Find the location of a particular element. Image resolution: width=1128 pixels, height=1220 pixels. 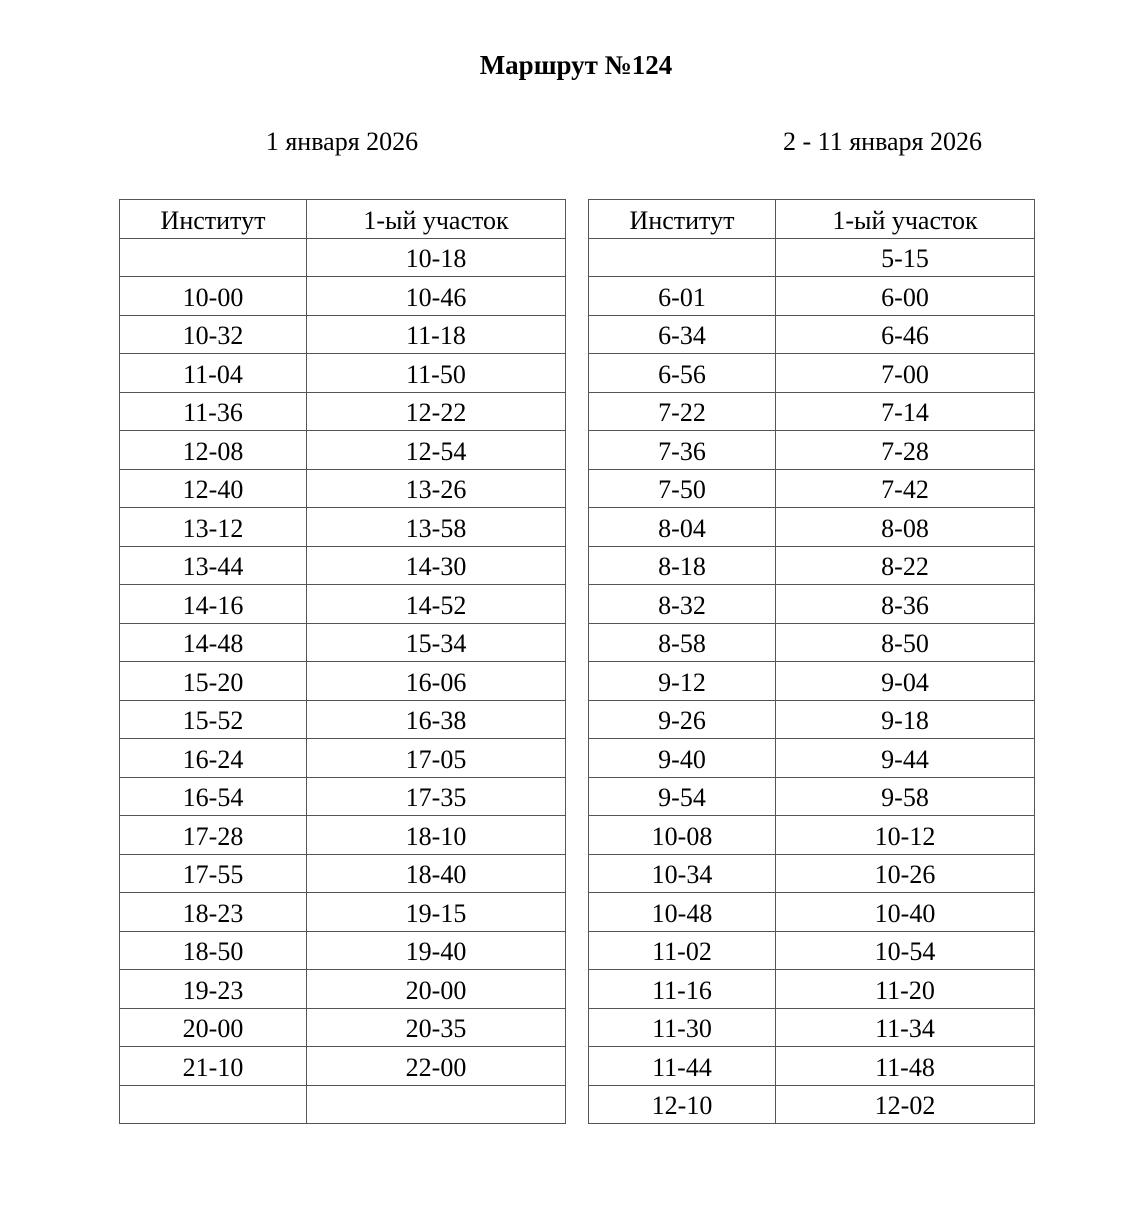

table-row is located at coordinates (342, 1104).